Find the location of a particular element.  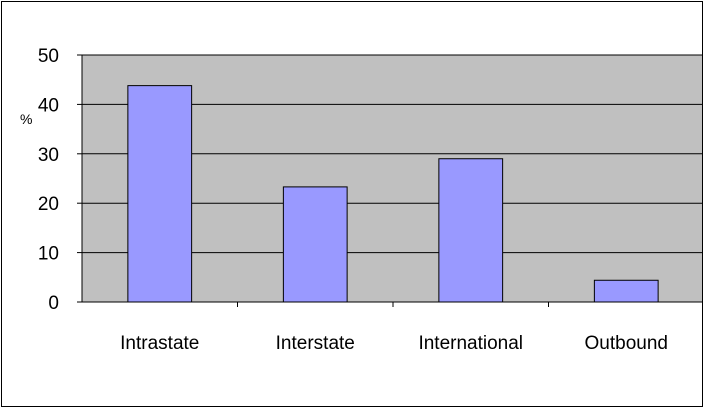

bar-international is located at coordinates (471, 230).